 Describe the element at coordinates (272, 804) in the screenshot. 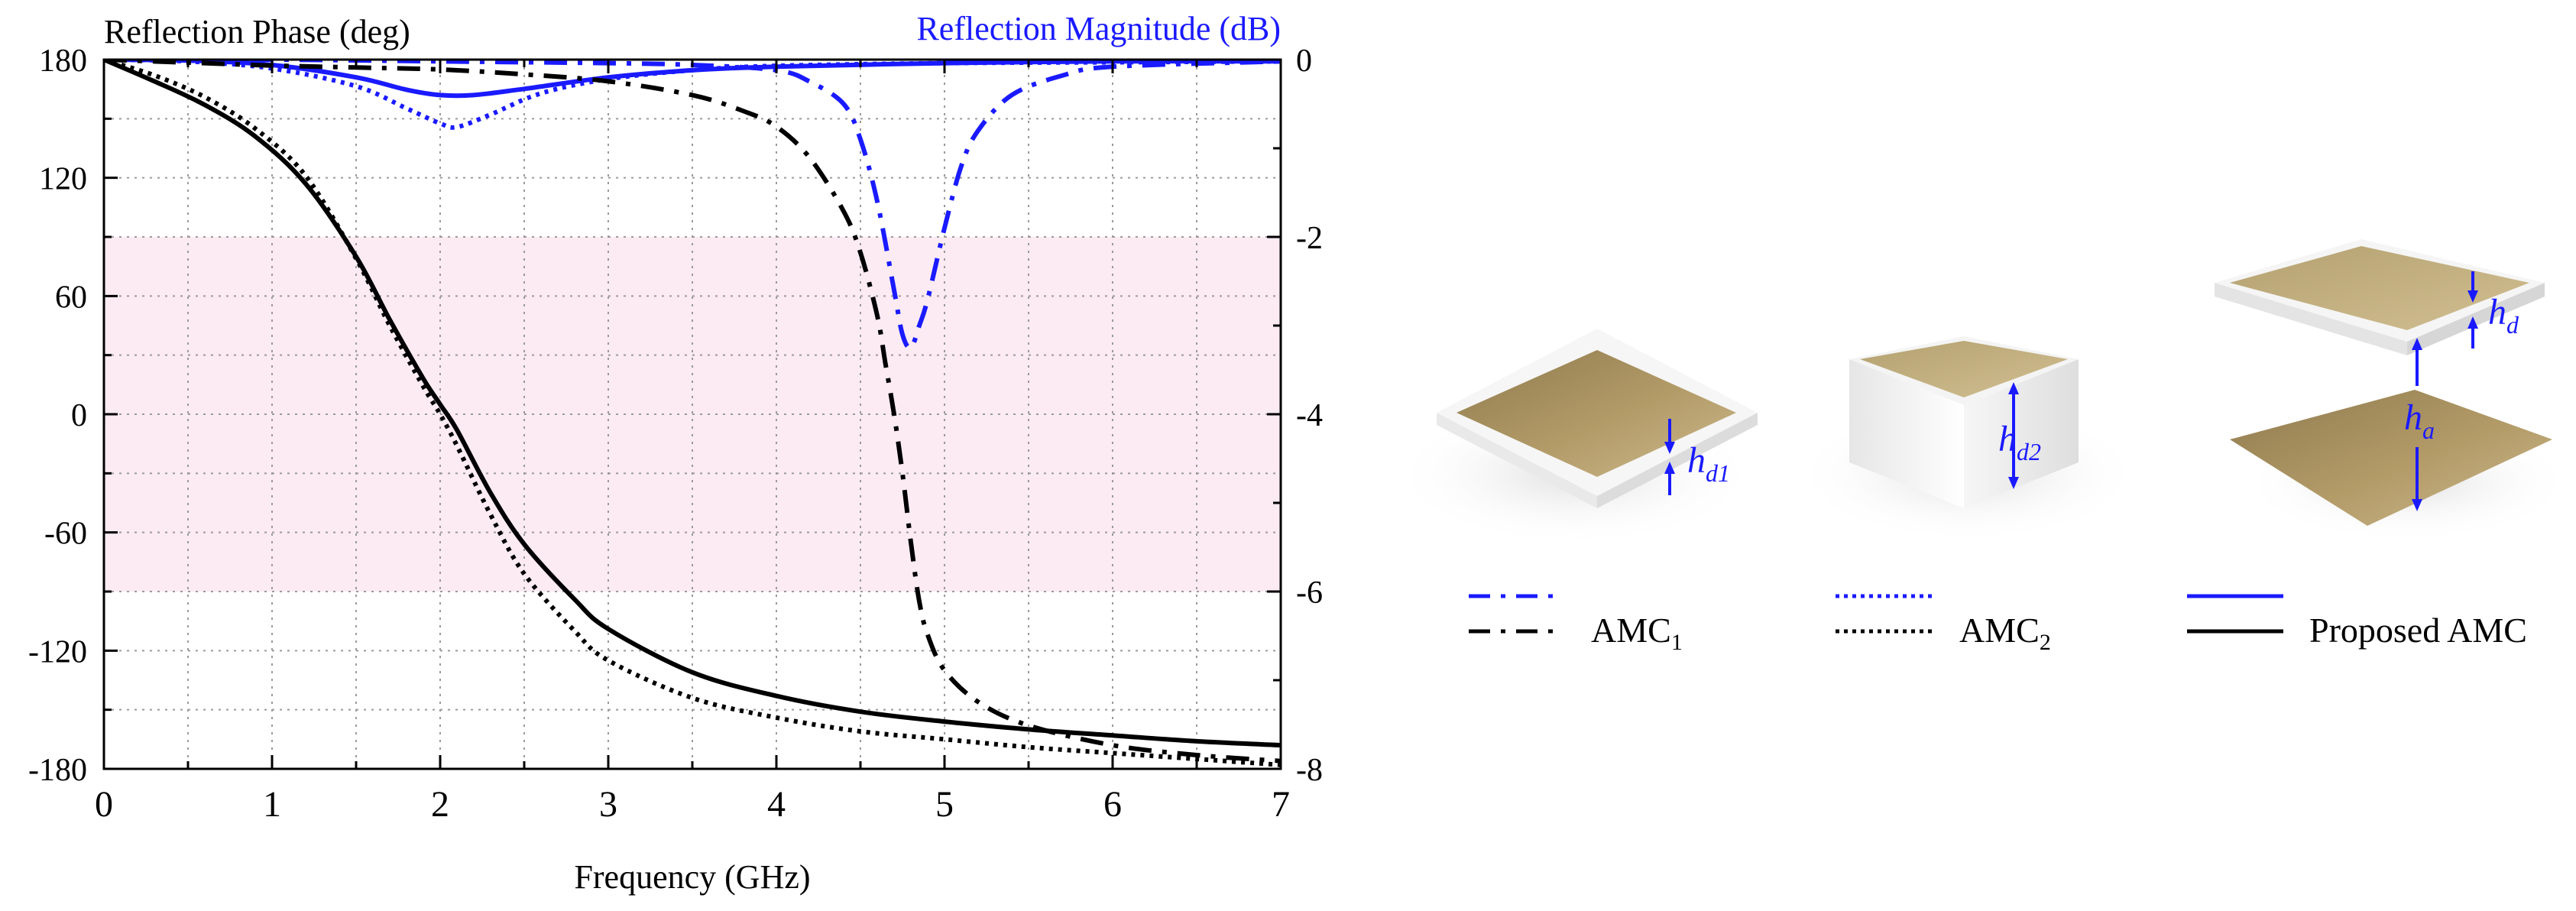

I see `x-tick-label: 1` at that location.